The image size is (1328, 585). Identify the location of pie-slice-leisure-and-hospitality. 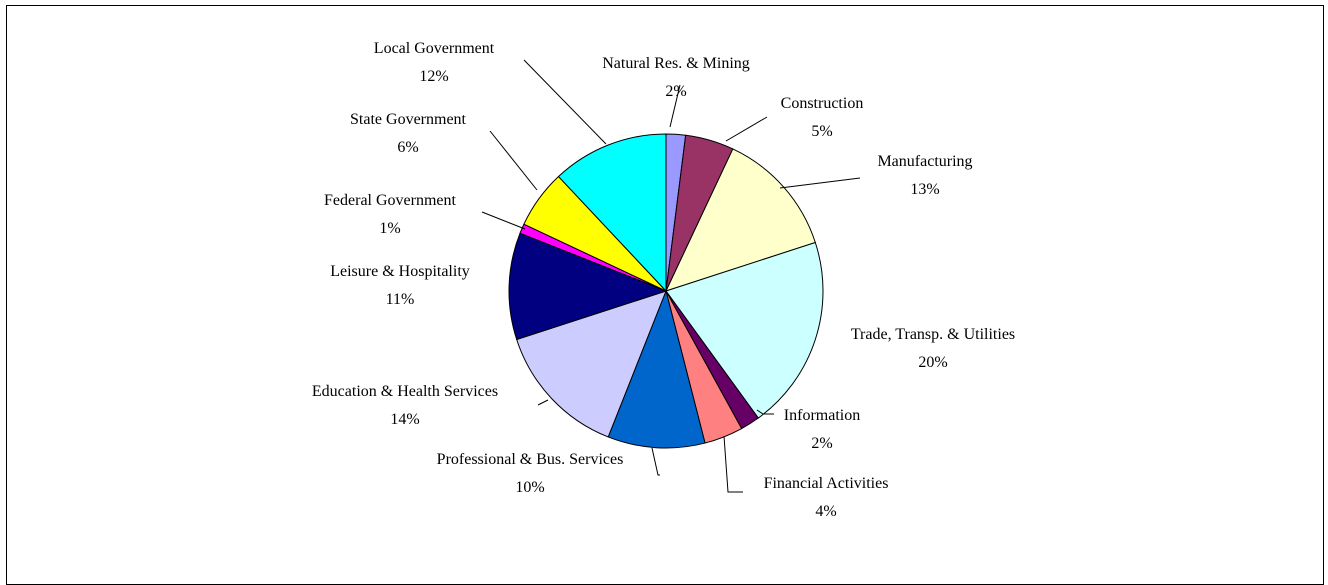
(588, 286).